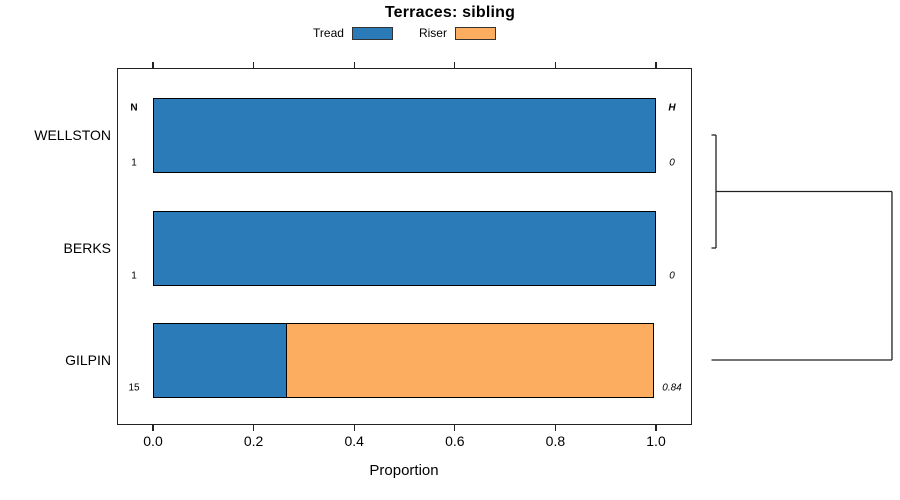  Describe the element at coordinates (253, 441) in the screenshot. I see `axis-tick-label: 0.2` at that location.